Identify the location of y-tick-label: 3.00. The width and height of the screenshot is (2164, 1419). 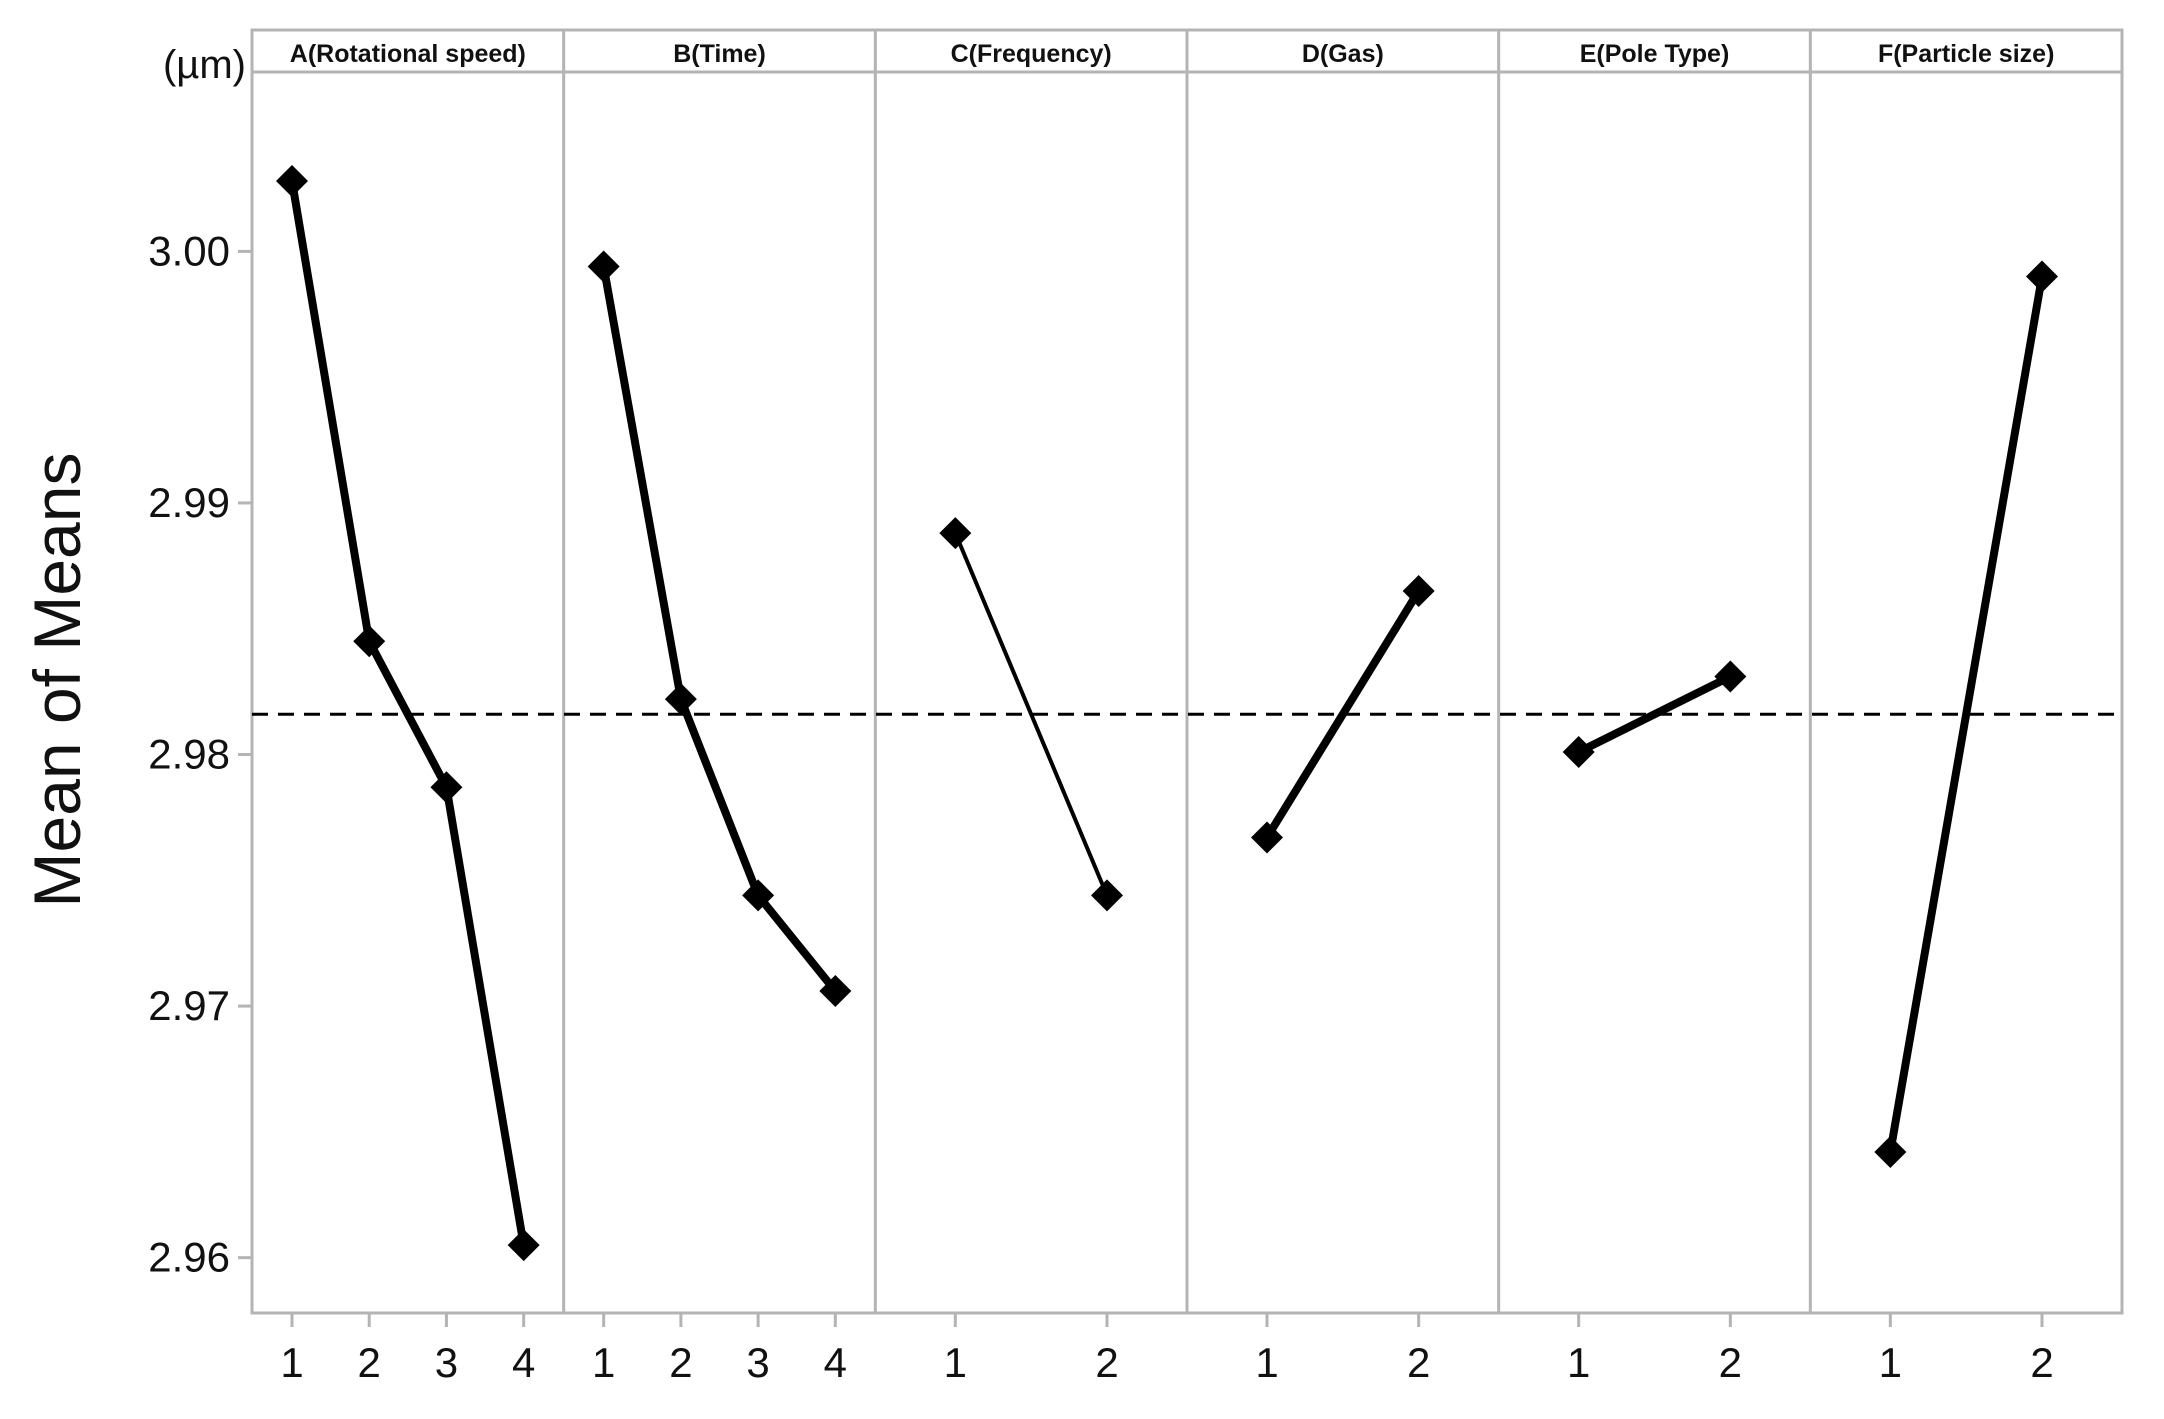
(189, 250).